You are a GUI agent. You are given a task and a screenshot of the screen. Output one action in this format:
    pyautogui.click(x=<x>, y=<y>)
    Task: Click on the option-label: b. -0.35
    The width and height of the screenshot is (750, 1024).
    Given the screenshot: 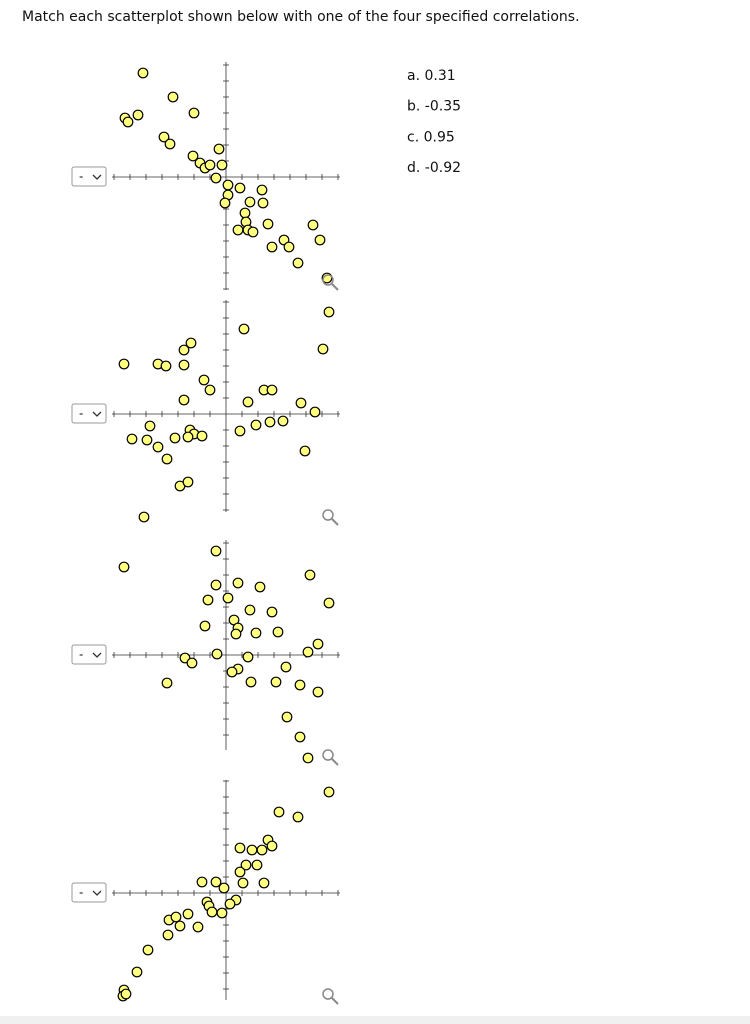 What is the action you would take?
    pyautogui.click(x=434, y=107)
    